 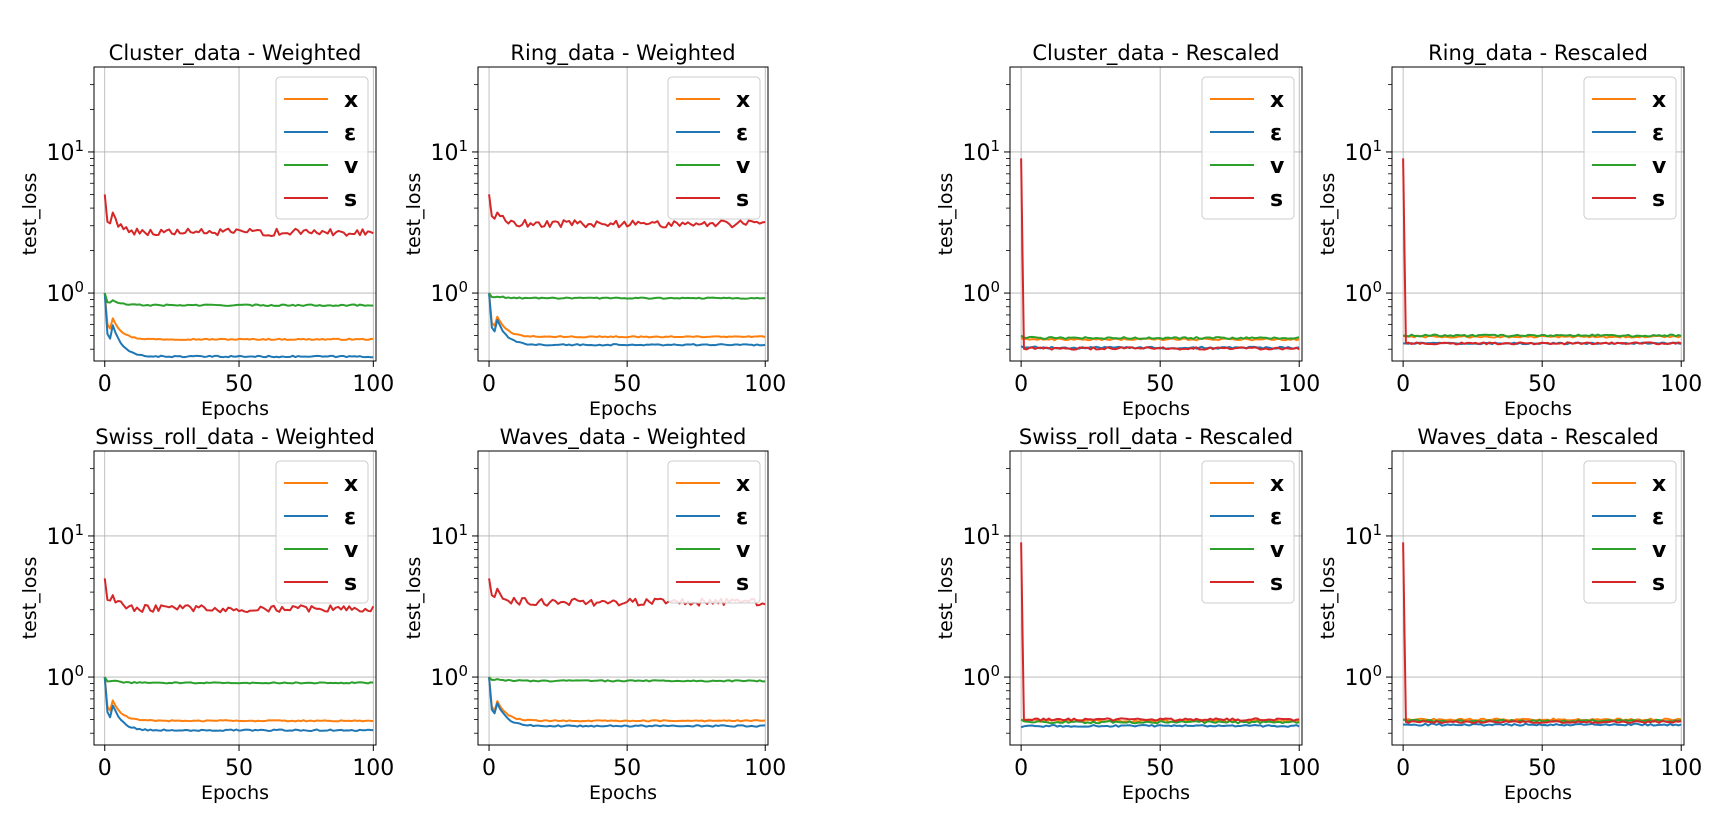 What do you see at coordinates (622, 53) in the screenshot?
I see `chart-title: Ring_data - Weighted` at bounding box center [622, 53].